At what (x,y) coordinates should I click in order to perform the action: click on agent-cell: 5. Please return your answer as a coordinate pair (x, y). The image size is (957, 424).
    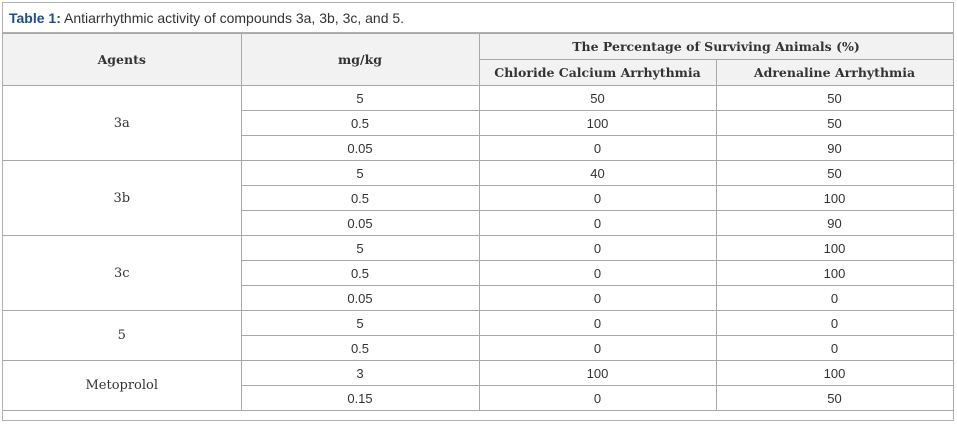
    Looking at the image, I should click on (122, 335).